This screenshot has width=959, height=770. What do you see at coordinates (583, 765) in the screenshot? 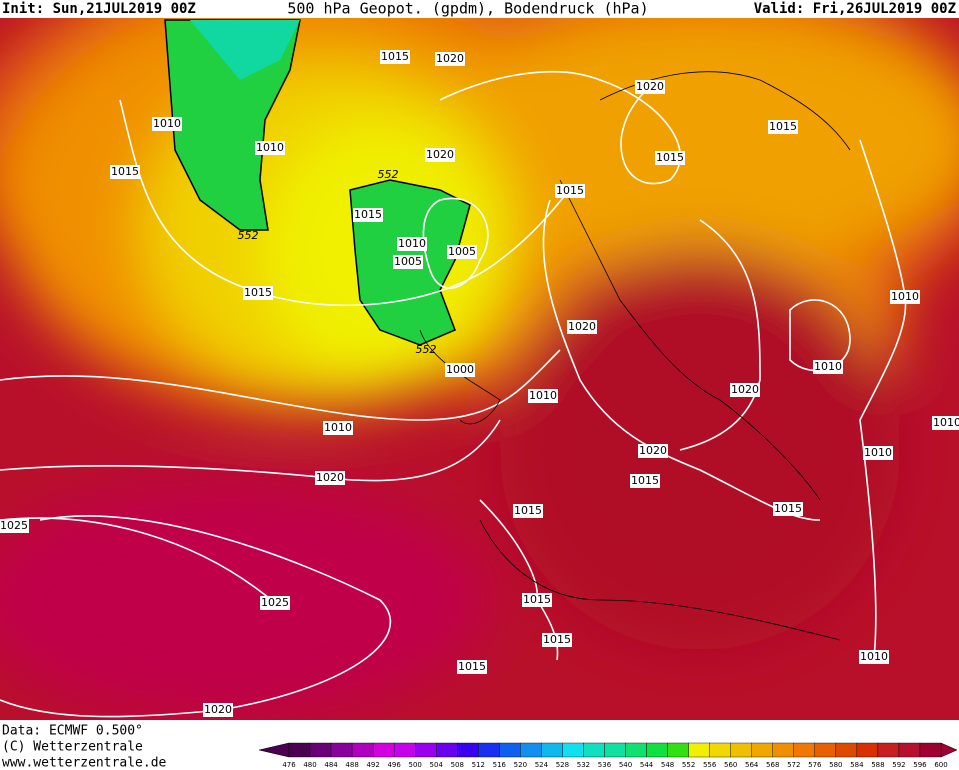
I see `colorbar-label: 532` at bounding box center [583, 765].